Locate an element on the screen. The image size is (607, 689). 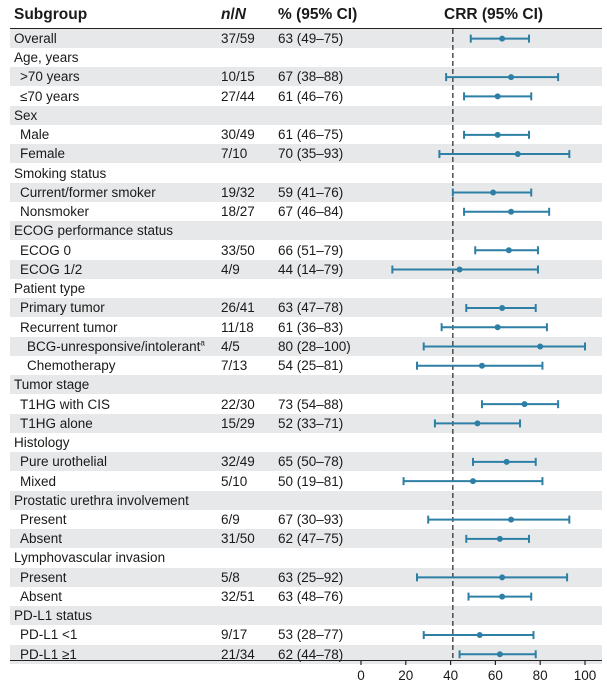
row-label-text: ECOG 1/2 is located at coordinates (51, 269).